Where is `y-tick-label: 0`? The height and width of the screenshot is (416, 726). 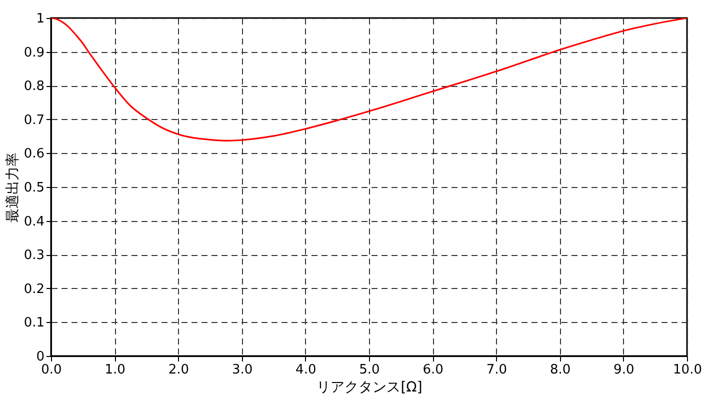 y-tick-label: 0 is located at coordinates (40, 357).